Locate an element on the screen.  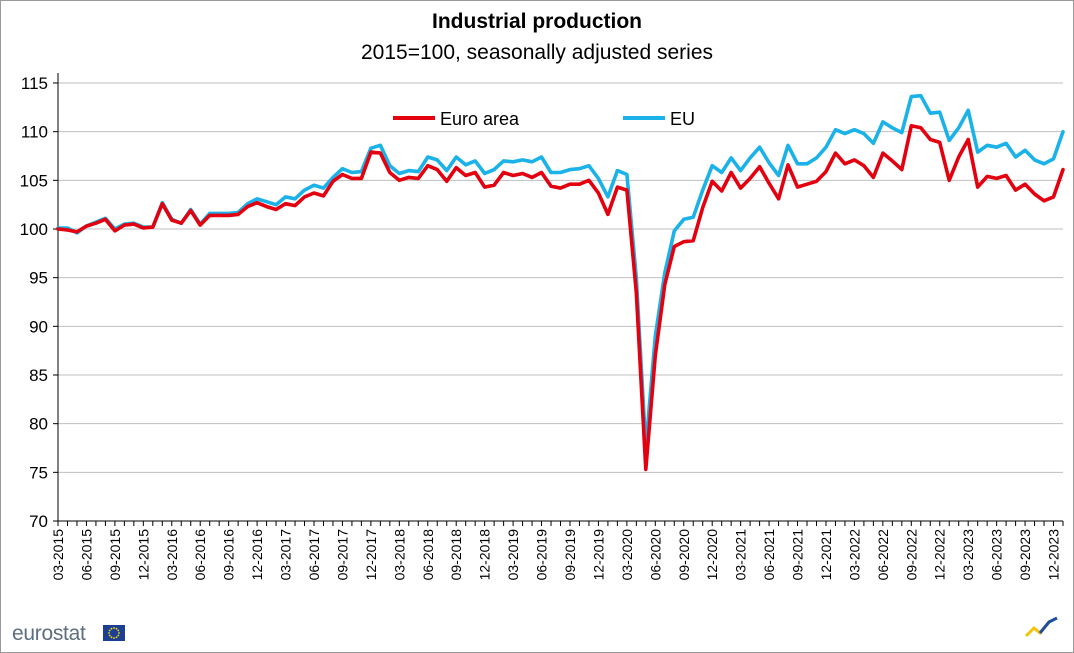
x-tick-label: 03-2021 is located at coordinates (741, 555).